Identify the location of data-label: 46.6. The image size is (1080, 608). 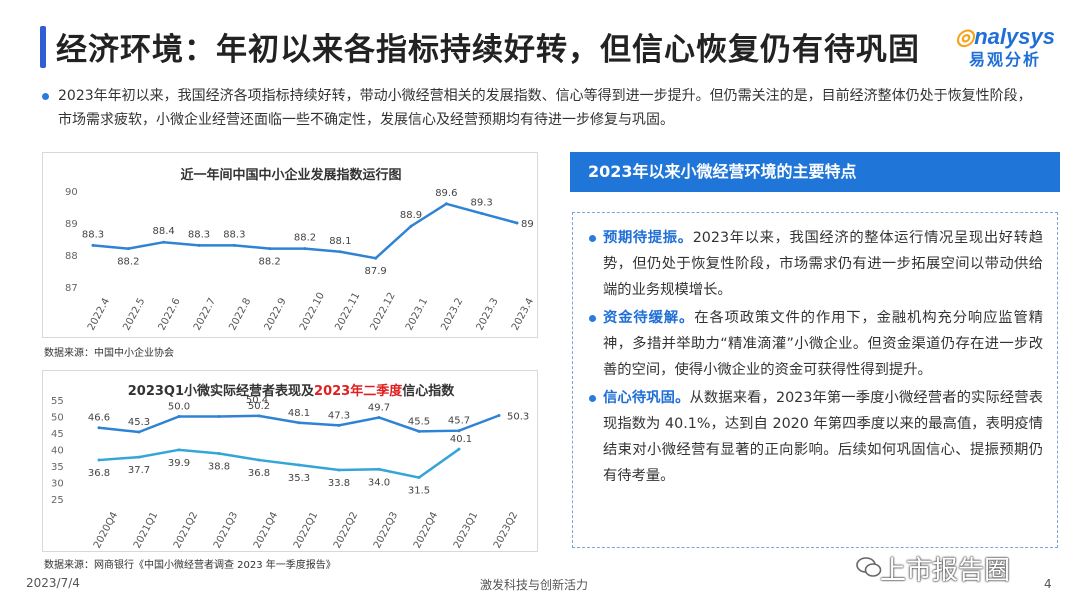
(99, 418).